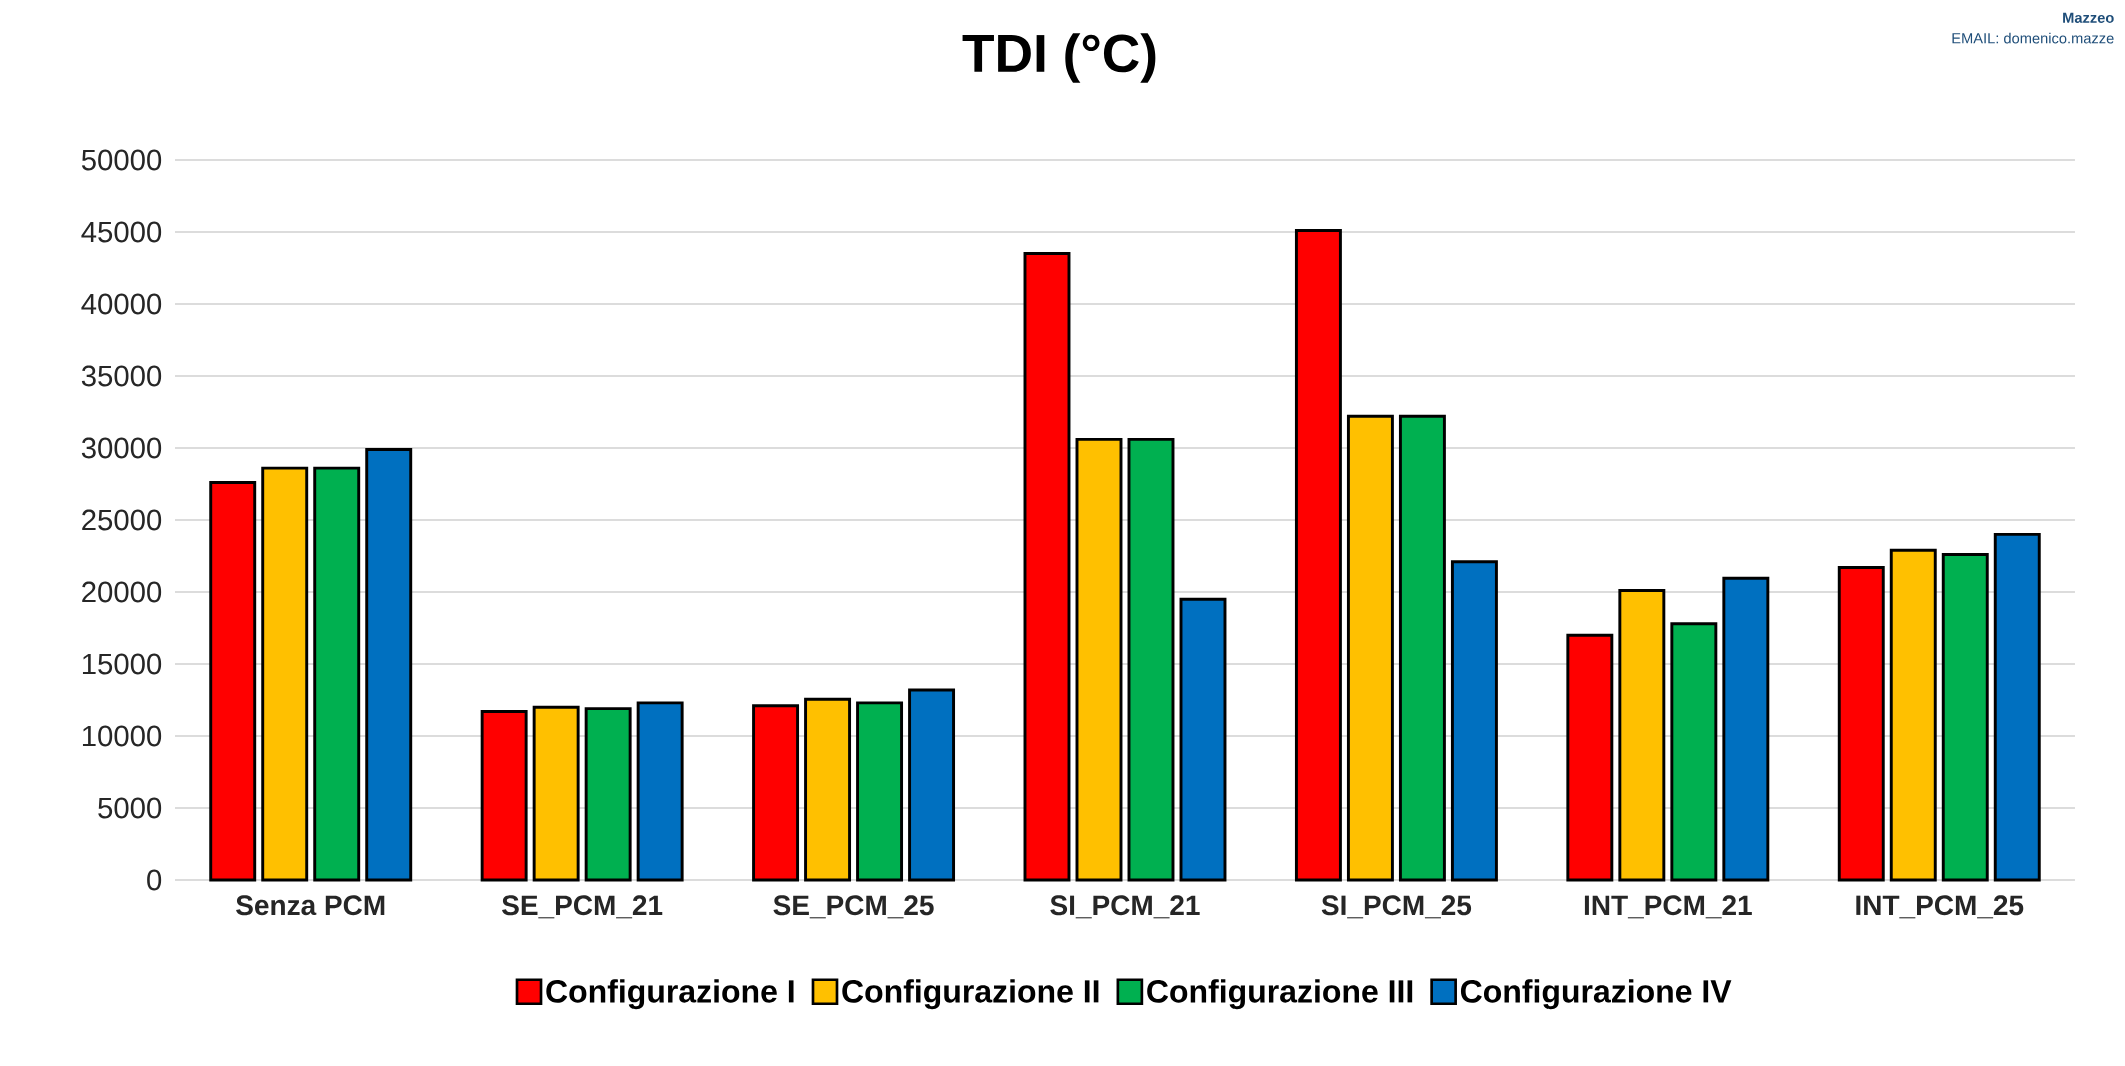 The height and width of the screenshot is (1066, 2125). What do you see at coordinates (853, 907) in the screenshot?
I see `x-tick-label: SE_PCM_25` at bounding box center [853, 907].